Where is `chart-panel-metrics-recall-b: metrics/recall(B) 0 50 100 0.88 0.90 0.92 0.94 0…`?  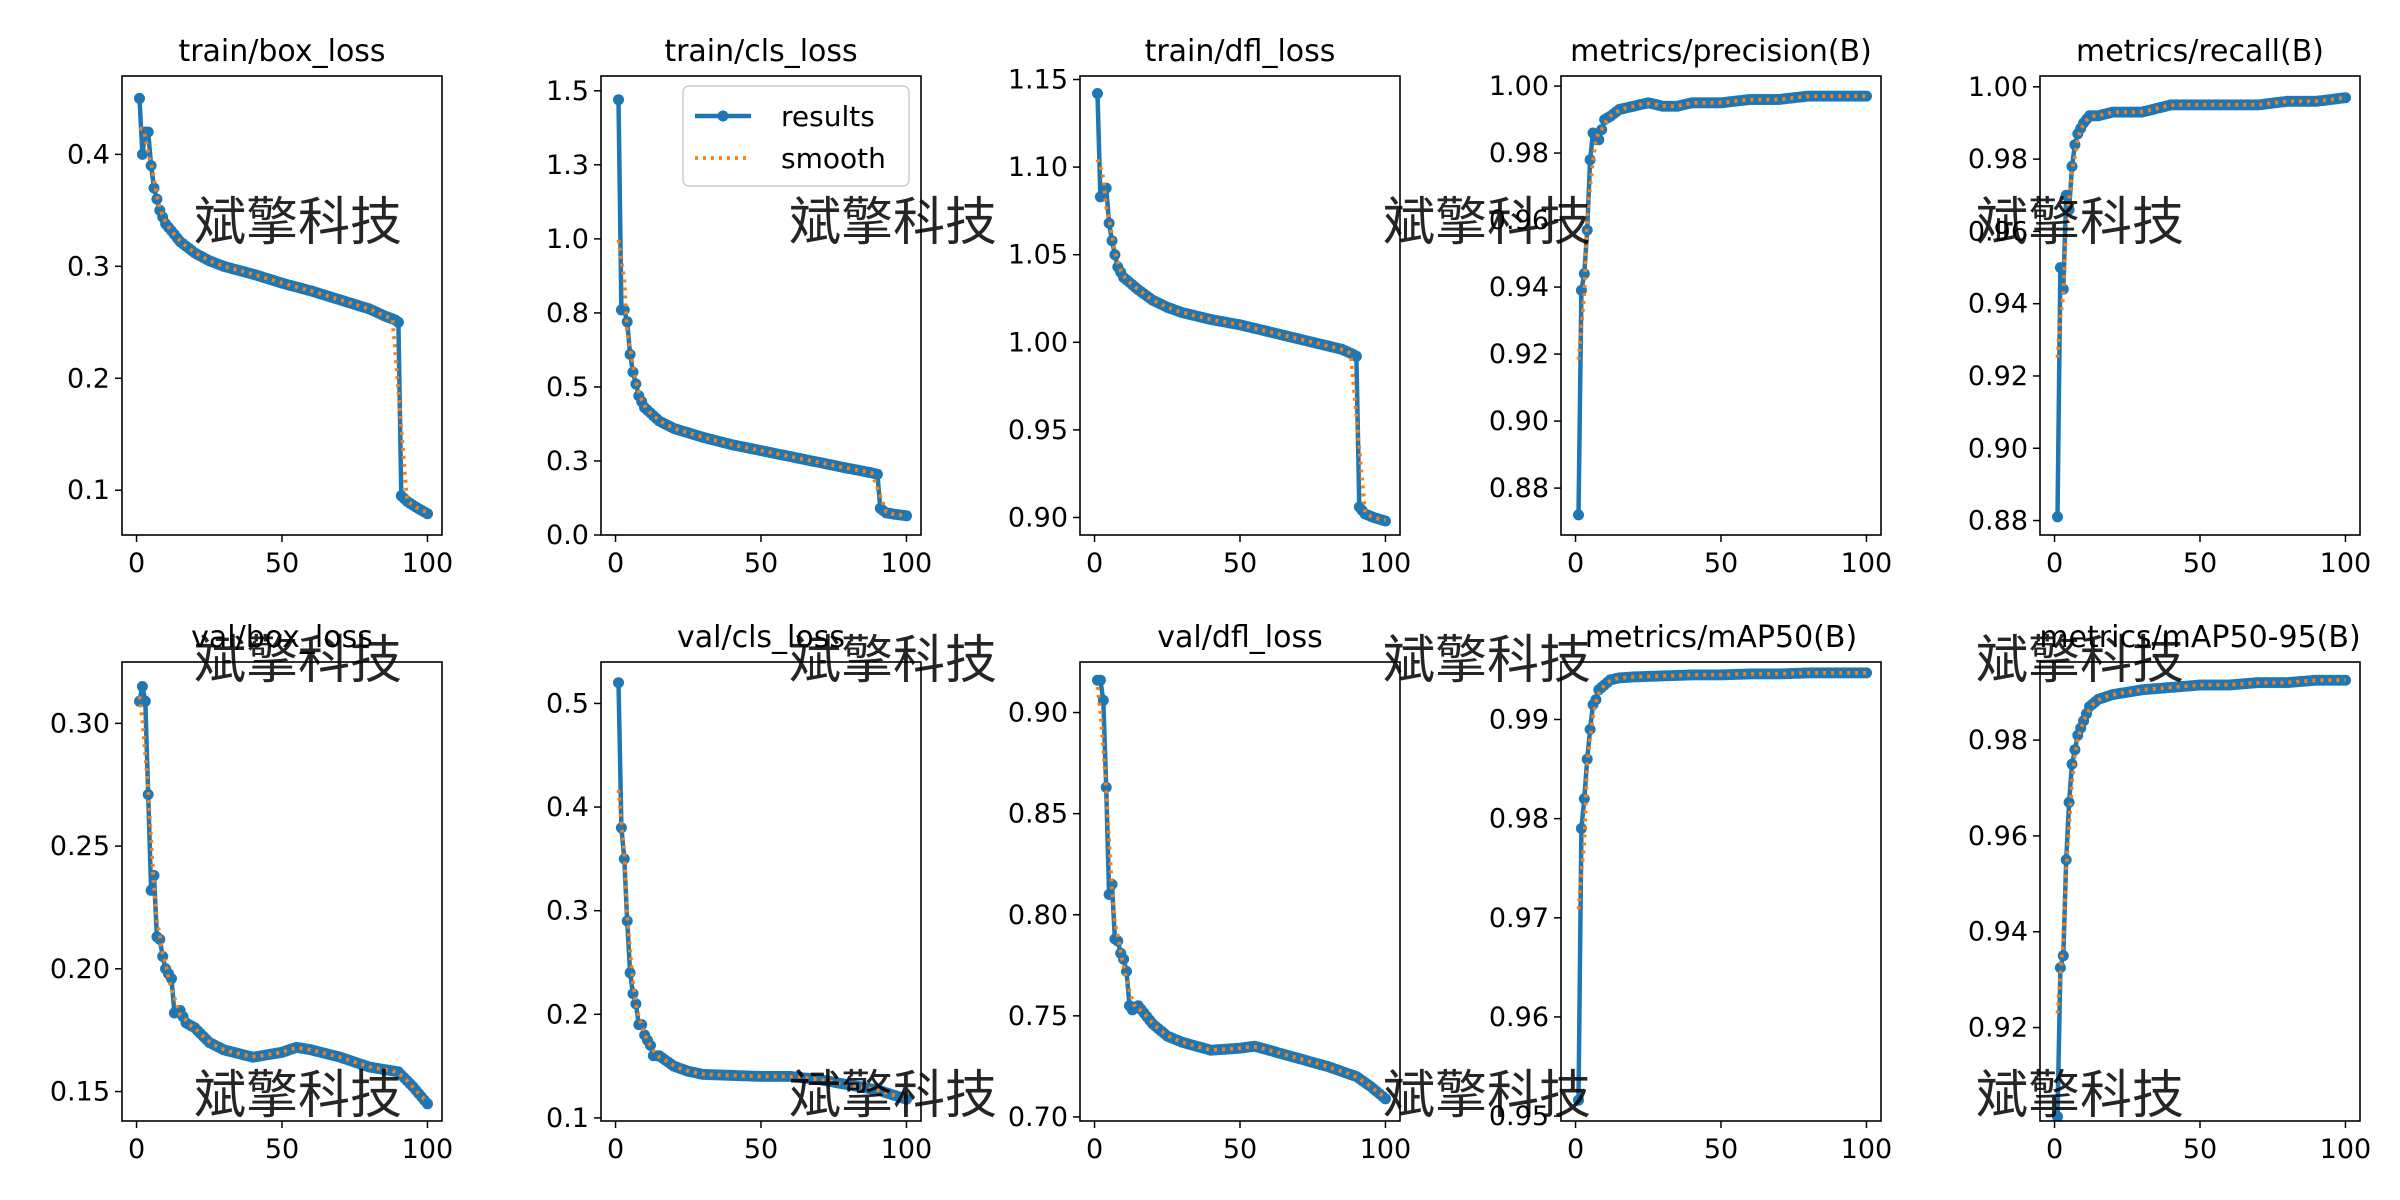
chart-panel-metrics-recall-b: metrics/recall(B) 0 50 100 0.88 0.90 0.92 0.94 0… is located at coordinates (2169, 306).